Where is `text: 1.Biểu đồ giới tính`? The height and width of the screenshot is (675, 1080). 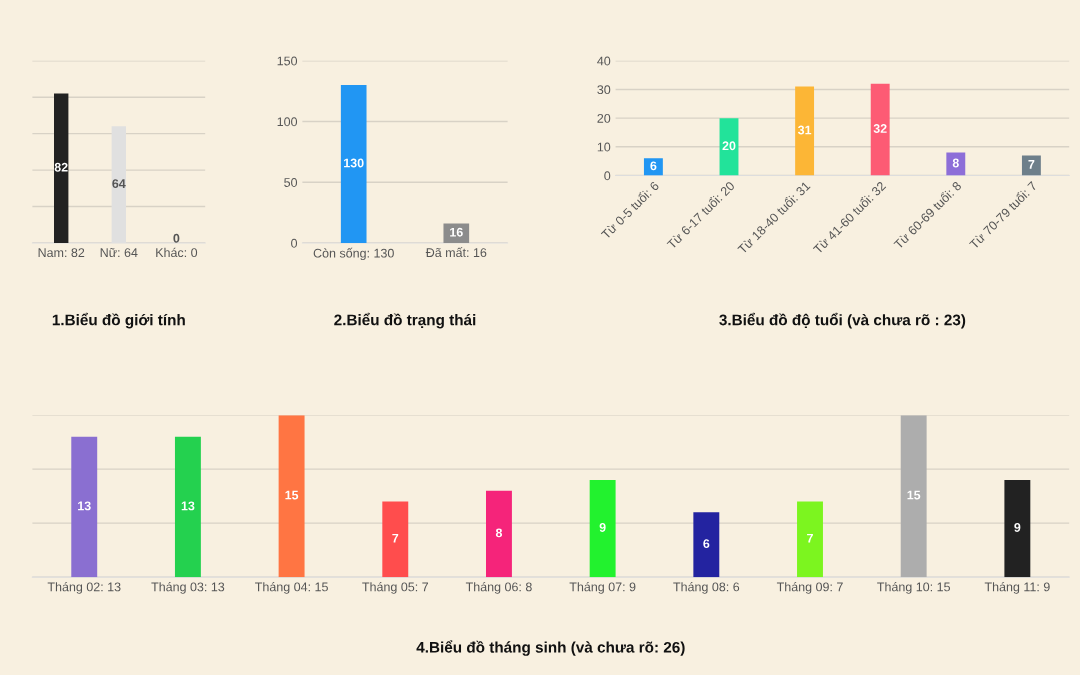 text: 1.Biểu đồ giới tính is located at coordinates (118, 320).